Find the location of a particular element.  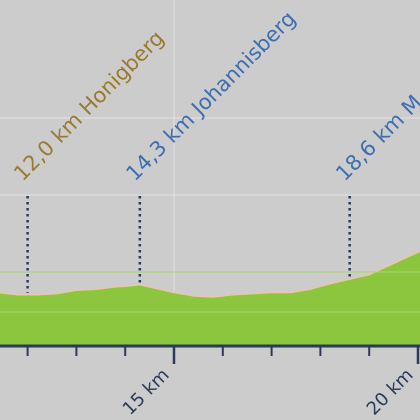

x-tick-label: 15 km is located at coordinates (146, 392).